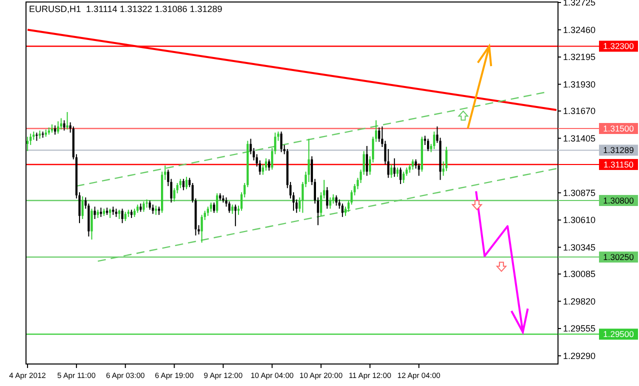 This screenshot has height=386, width=639. I want to click on y-tick-label: 1.30345, so click(579, 247).